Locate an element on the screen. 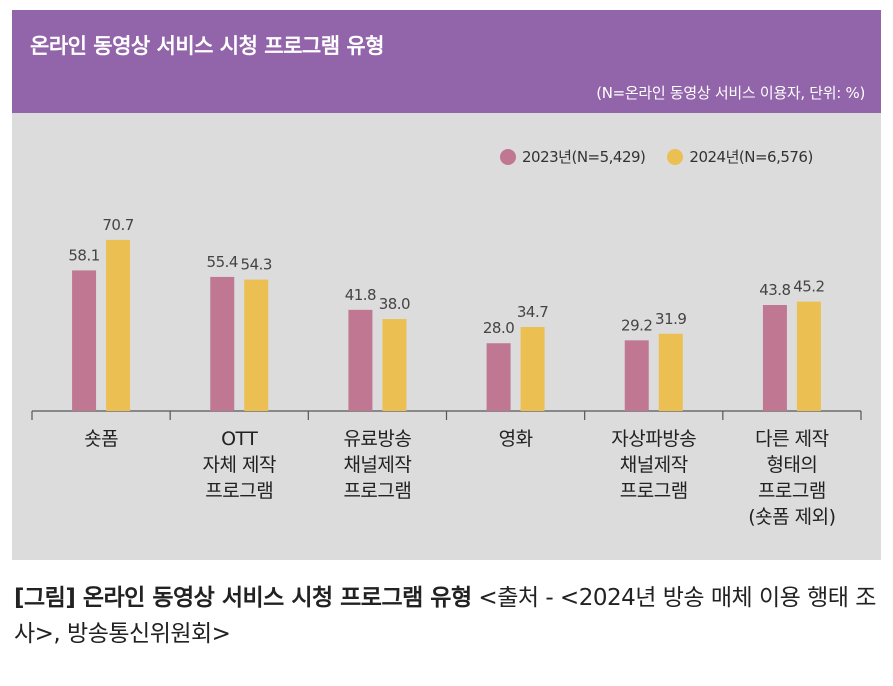 This screenshot has width=893, height=686. category-label-0-0: 숏폼 is located at coordinates (101, 439).